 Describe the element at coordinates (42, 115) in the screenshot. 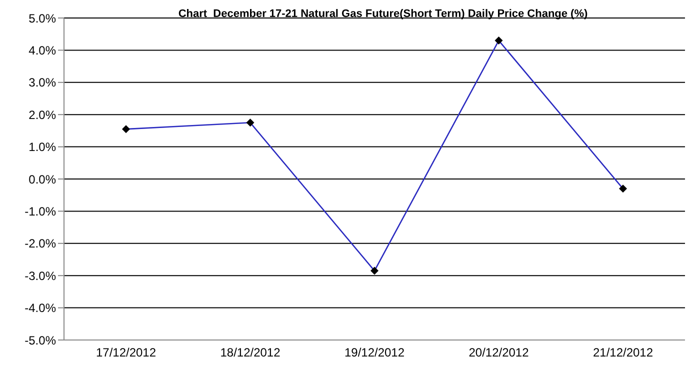

I see `y-tick-label: 2.0%` at that location.